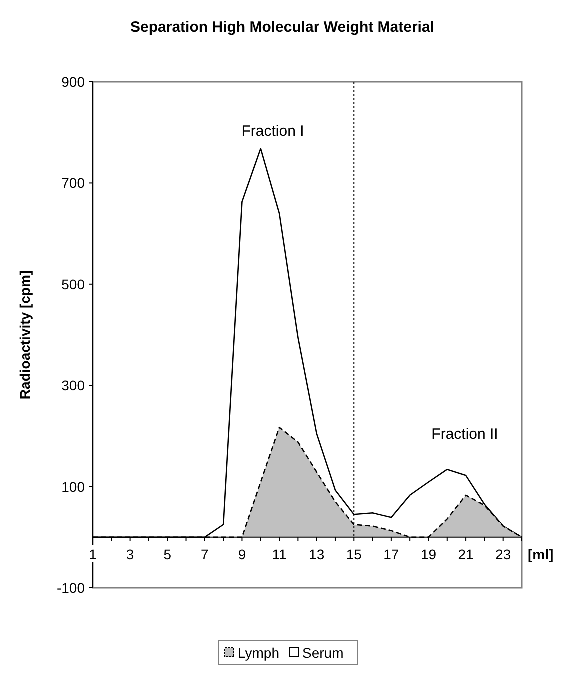 The width and height of the screenshot is (565, 675). Describe the element at coordinates (279, 554) in the screenshot. I see `x-tick-label: 11` at that location.